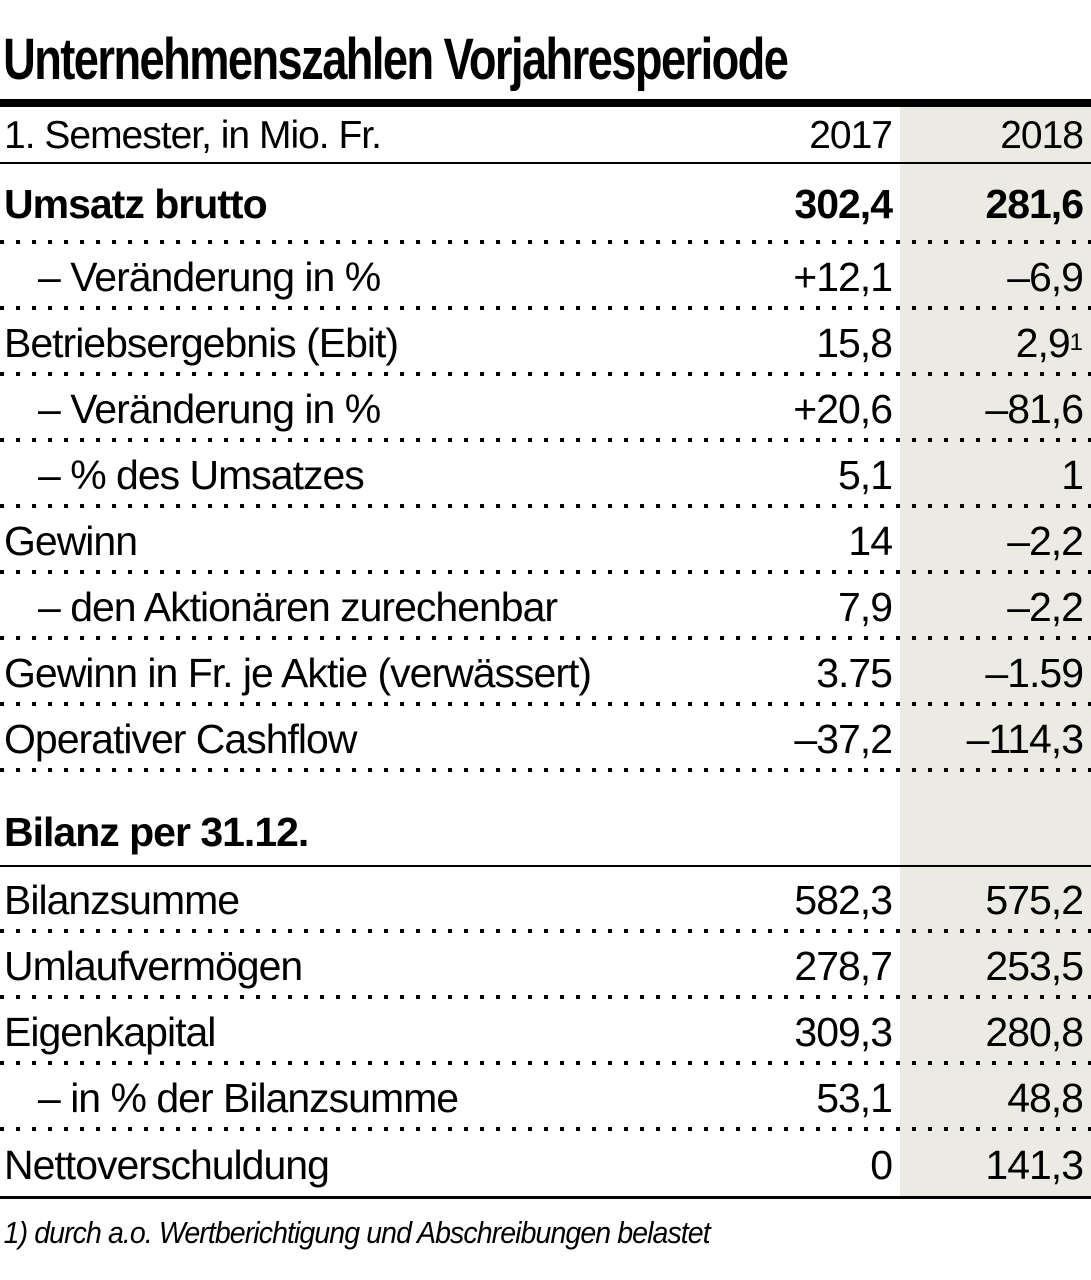 The image size is (1091, 1280). I want to click on value-2017: 309,3, so click(843, 1031).